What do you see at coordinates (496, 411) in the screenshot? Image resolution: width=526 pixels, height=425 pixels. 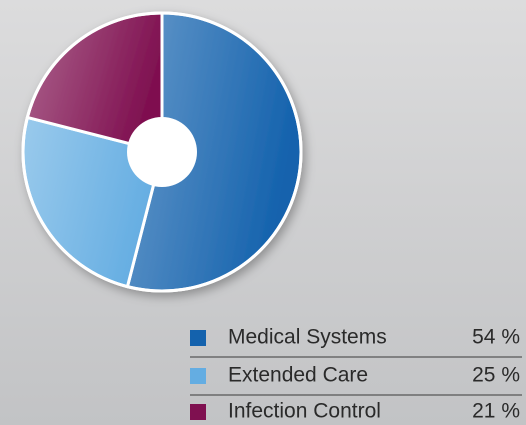 I see `value-label: 21 %` at bounding box center [496, 411].